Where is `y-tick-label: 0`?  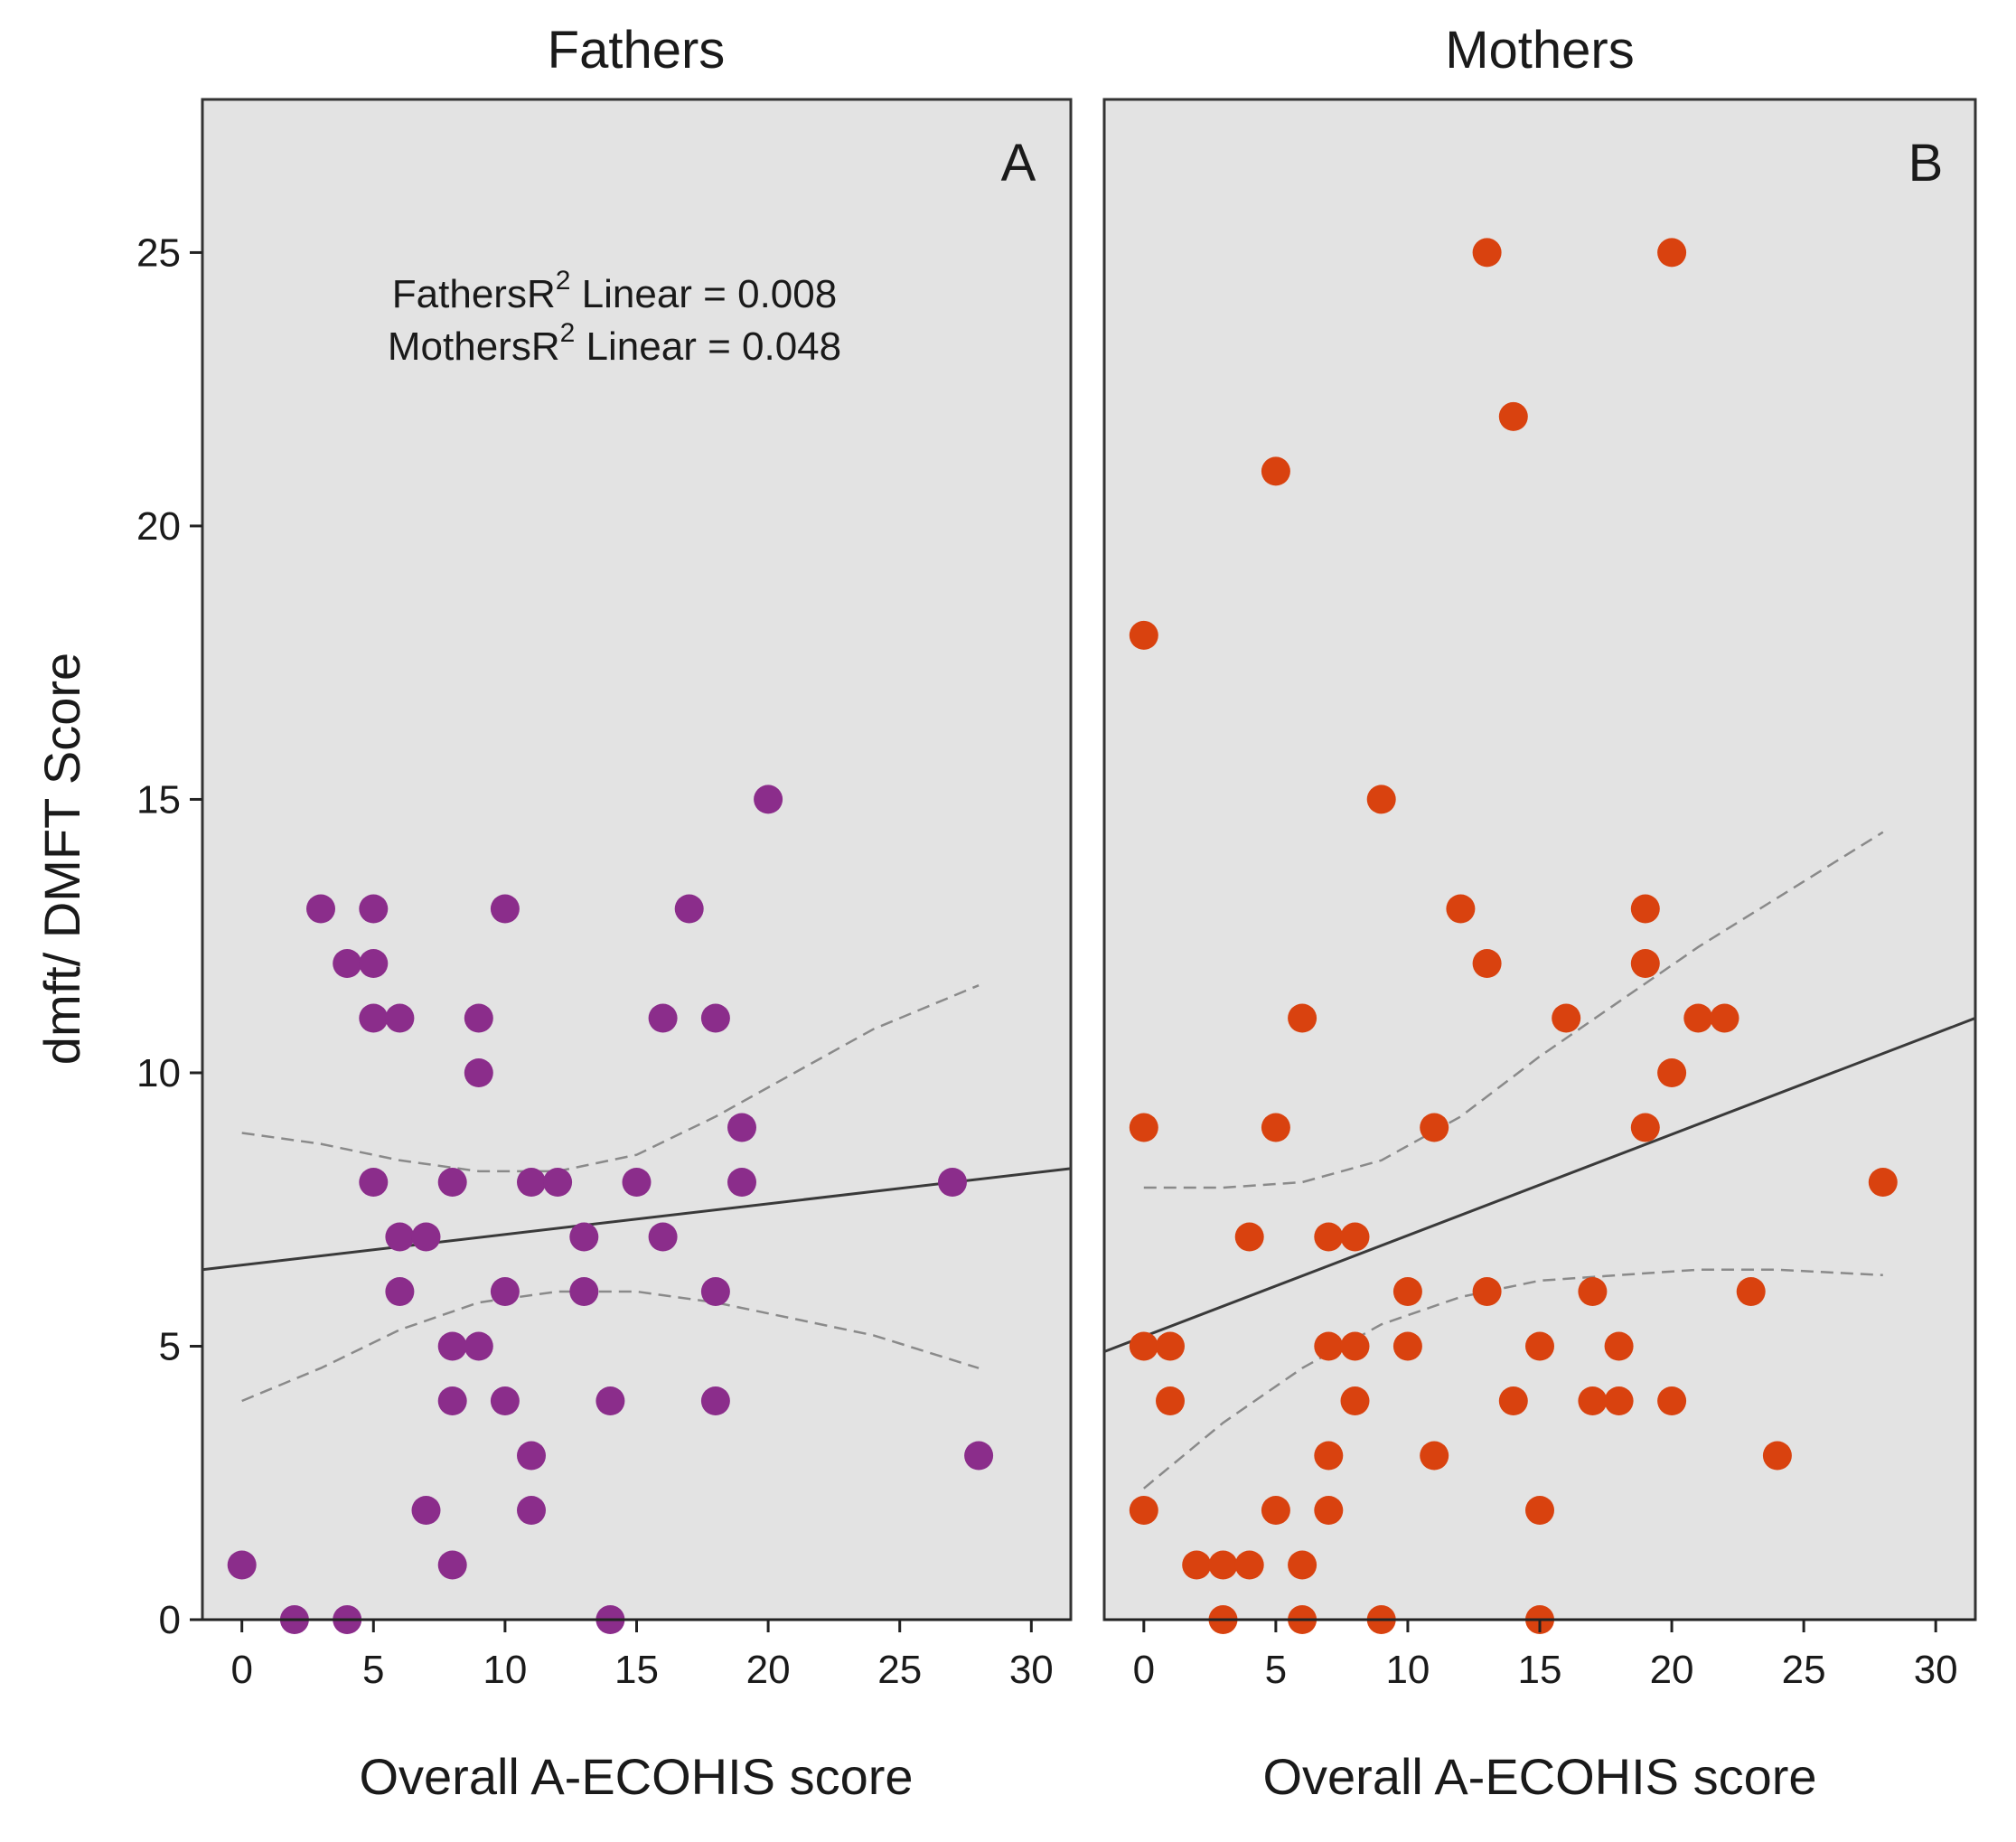 y-tick-label: 0 is located at coordinates (170, 1620).